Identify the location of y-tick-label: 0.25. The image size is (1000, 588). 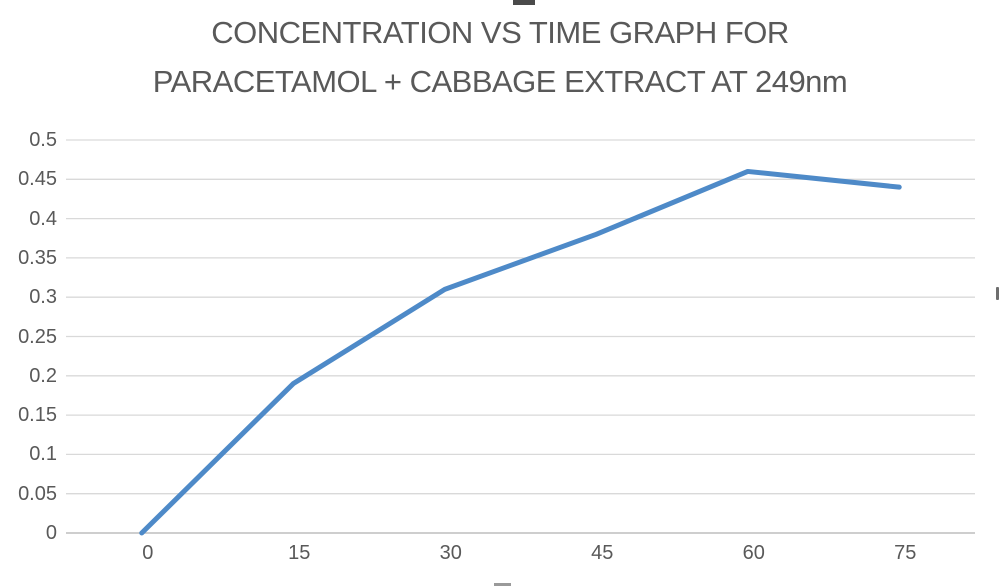
(37, 336).